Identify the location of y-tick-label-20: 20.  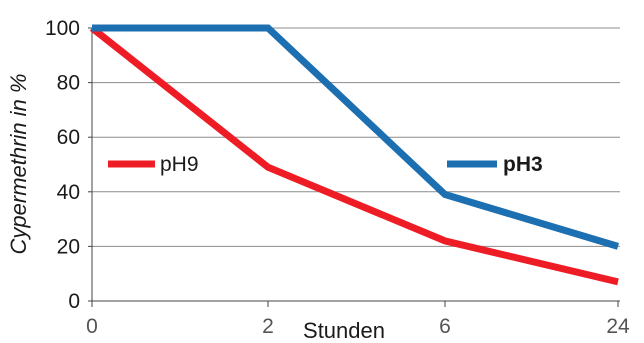
(68, 246).